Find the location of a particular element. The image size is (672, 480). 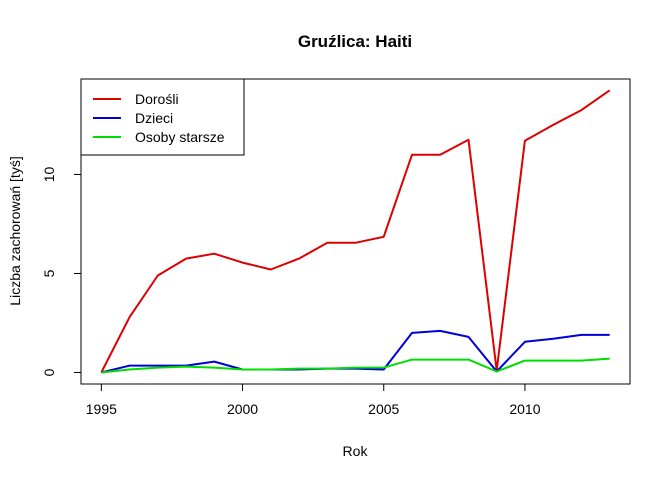

chart-title: Gruźlica: Haiti is located at coordinates (355, 41).